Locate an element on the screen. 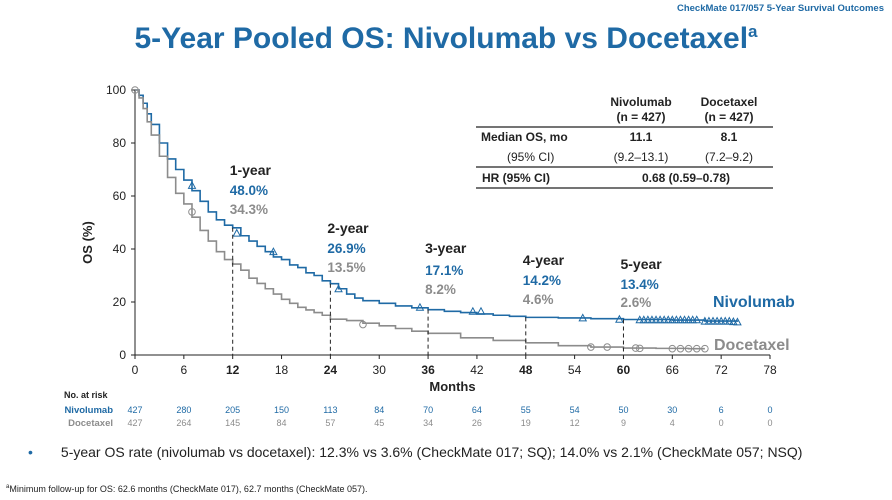 The image size is (892, 500). footnote-marker: a is located at coordinates (8, 487).